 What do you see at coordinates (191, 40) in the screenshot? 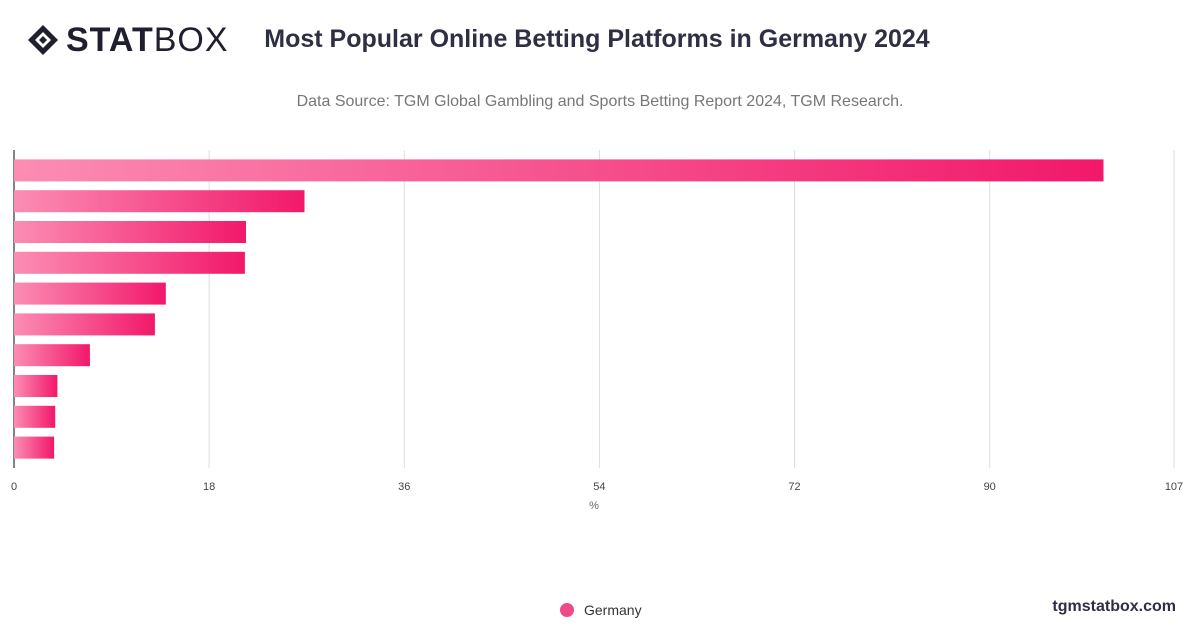
I see `logo-text-light: BOX` at bounding box center [191, 40].